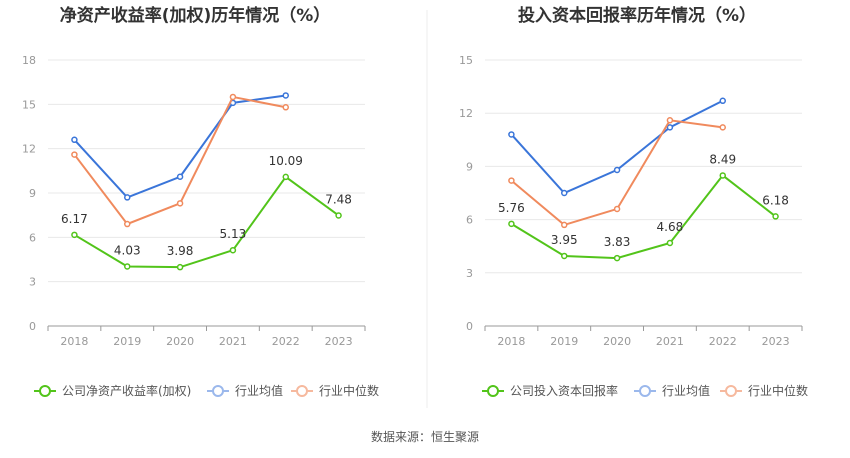 The width and height of the screenshot is (850, 458). What do you see at coordinates (564, 240) in the screenshot?
I see `data-label: 3.95` at bounding box center [564, 240].